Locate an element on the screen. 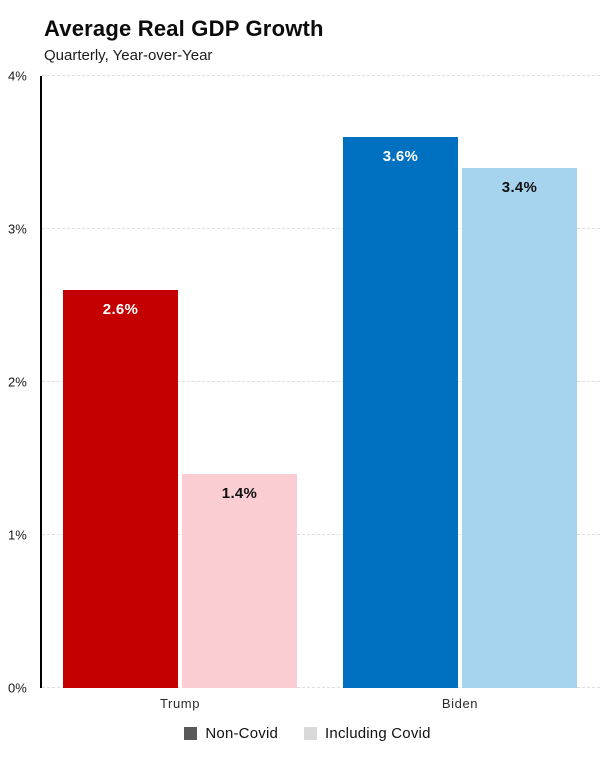 The width and height of the screenshot is (615, 764). chart-subtitle: Quarterly, Year-over-Year is located at coordinates (128, 55).